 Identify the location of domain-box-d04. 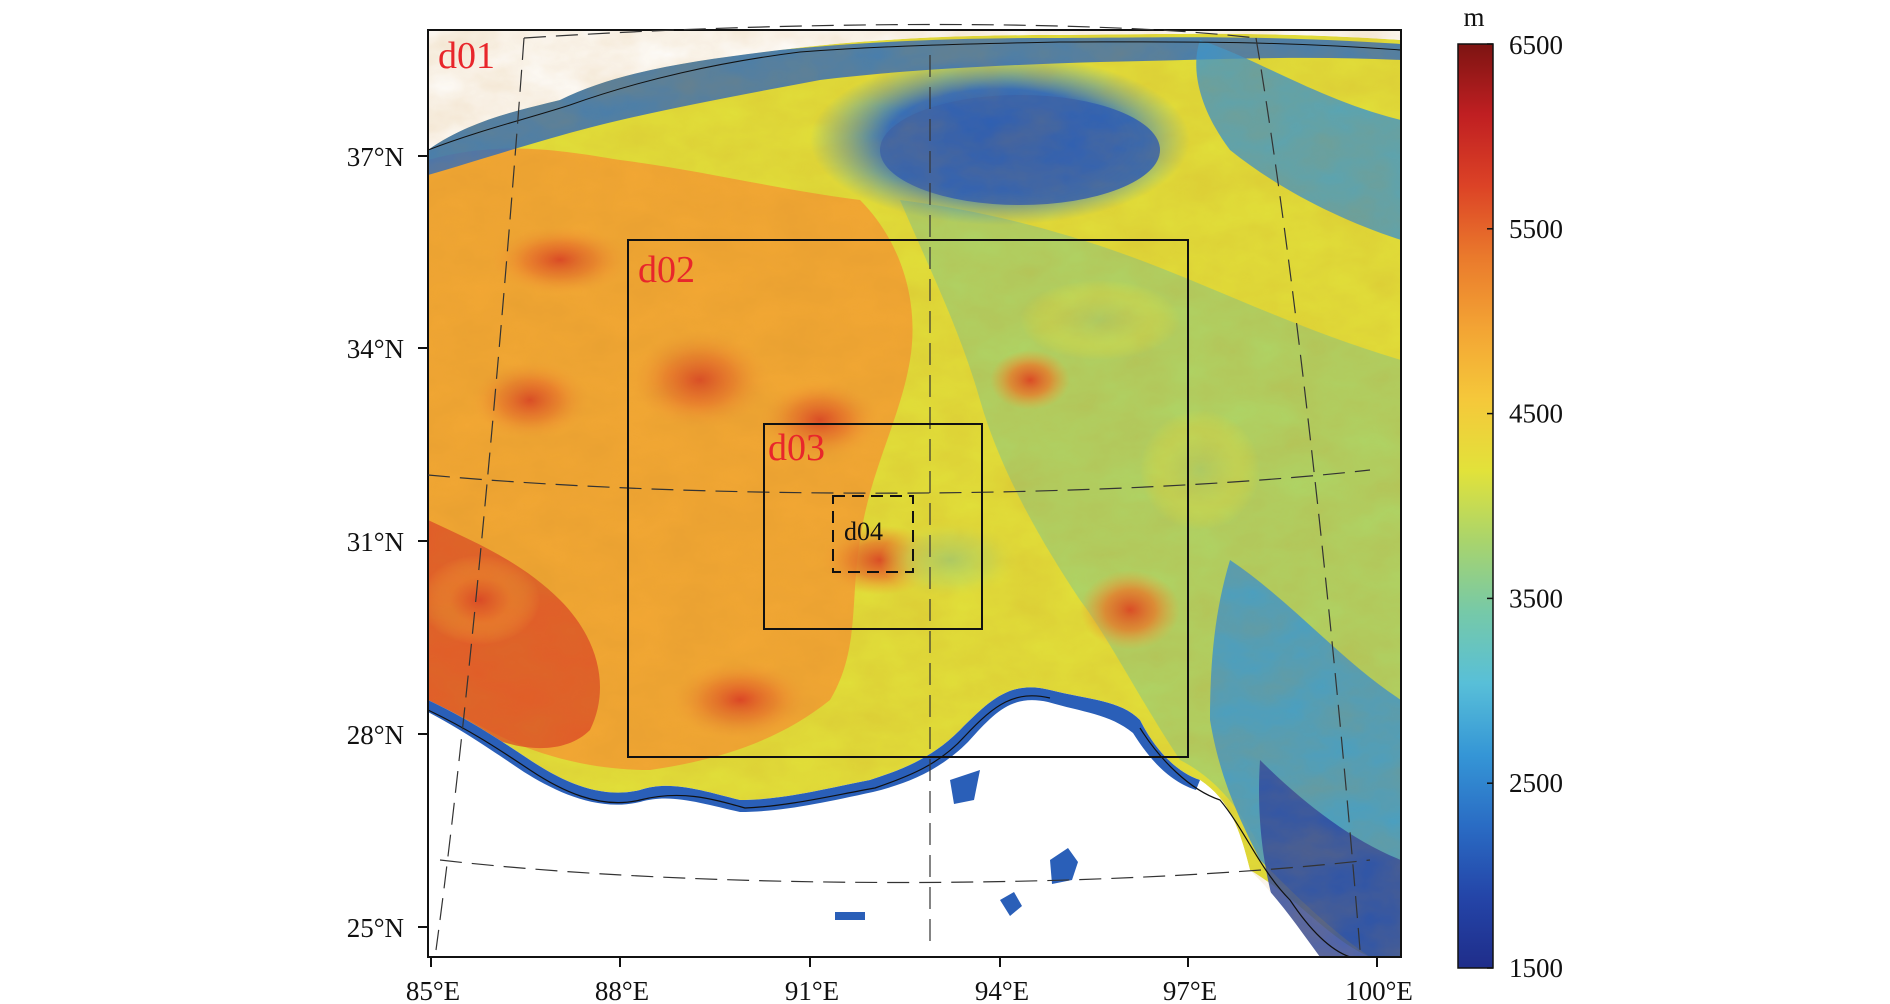
(873, 534).